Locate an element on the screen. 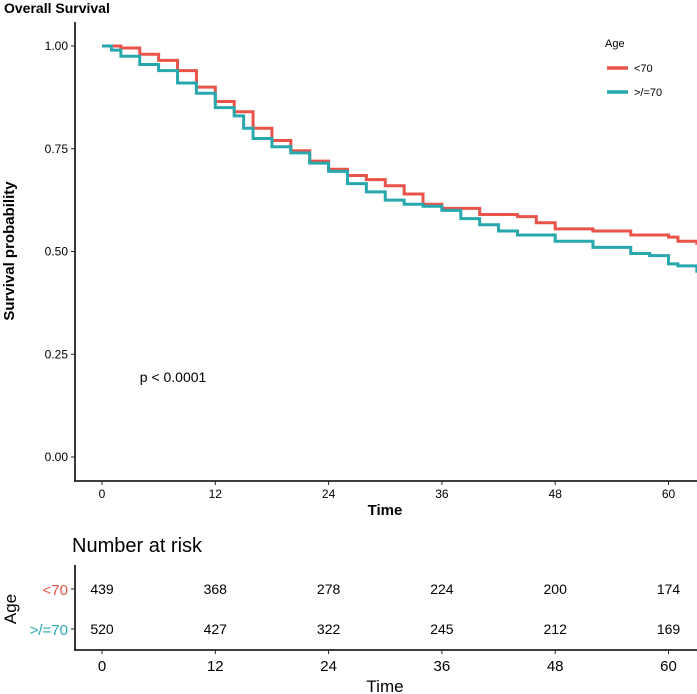 Image resolution: width=697 pixels, height=694 pixels. risk-count: 169 is located at coordinates (669, 629).